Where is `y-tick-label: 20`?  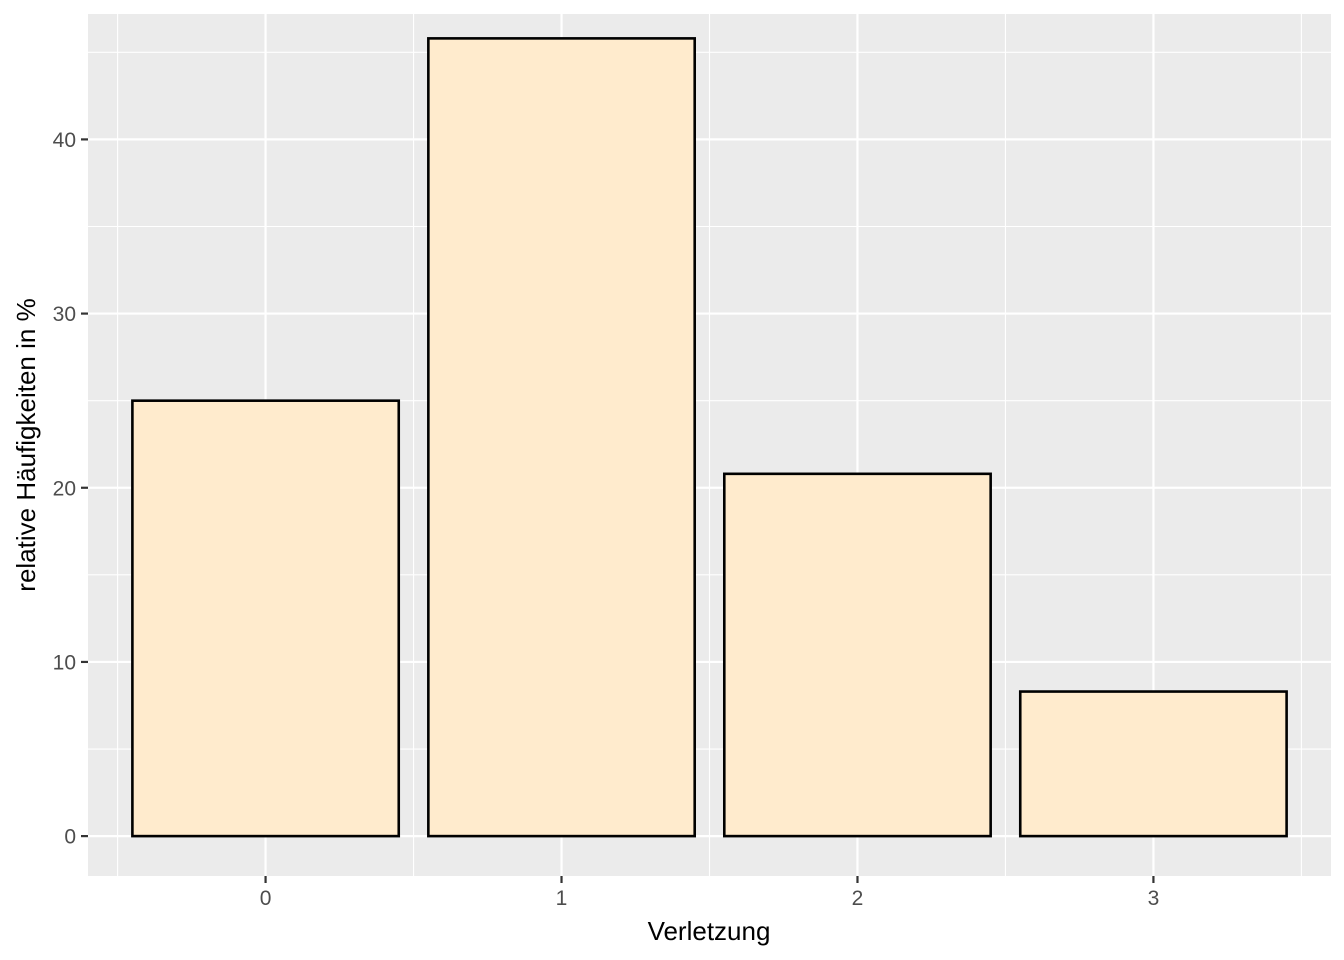 y-tick-label: 20 is located at coordinates (64, 488).